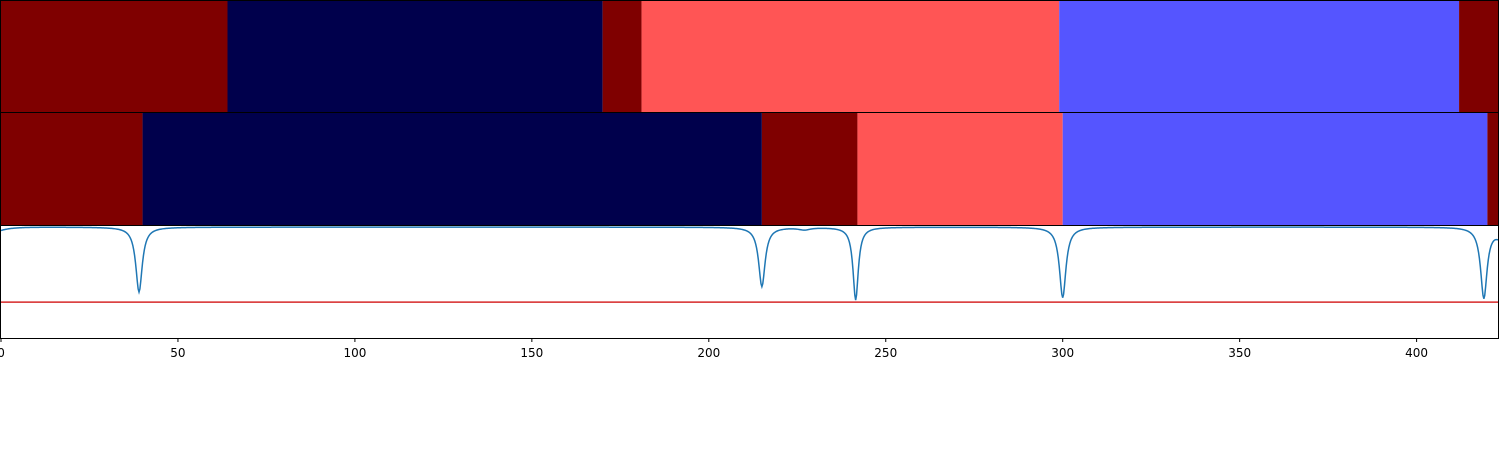 Image resolution: width=1500 pixels, height=450 pixels. Describe the element at coordinates (1239, 353) in the screenshot. I see `x-tick-label-350: 350` at that location.